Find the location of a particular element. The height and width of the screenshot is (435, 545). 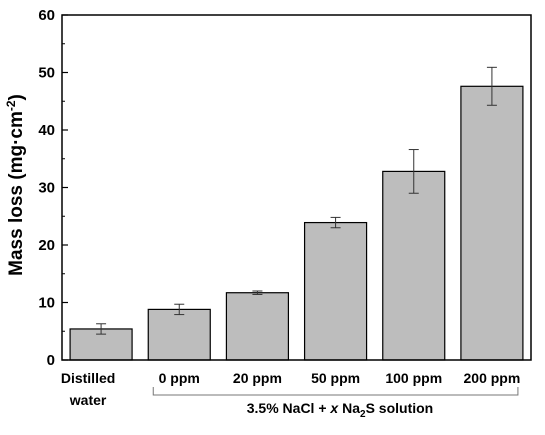

x-tick-label: 20 ppm is located at coordinates (257, 378).